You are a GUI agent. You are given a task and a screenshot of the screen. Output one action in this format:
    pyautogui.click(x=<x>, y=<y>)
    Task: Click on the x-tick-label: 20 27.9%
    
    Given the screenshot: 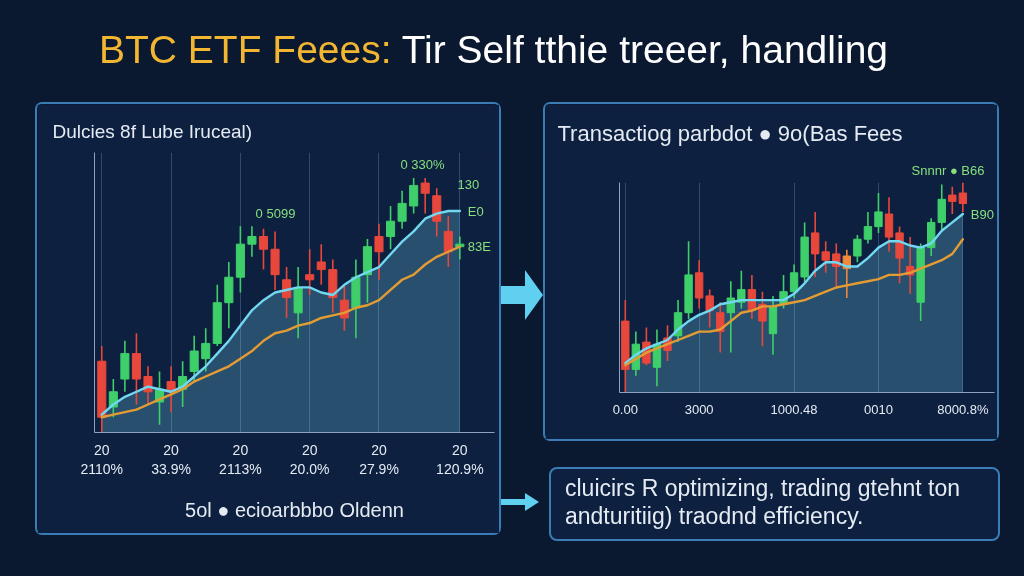 What is the action you would take?
    pyautogui.click(x=379, y=459)
    